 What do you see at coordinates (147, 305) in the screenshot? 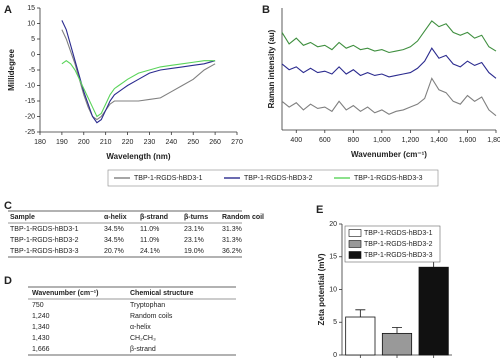
I see `table-cell: Tryptophan` at bounding box center [147, 305].